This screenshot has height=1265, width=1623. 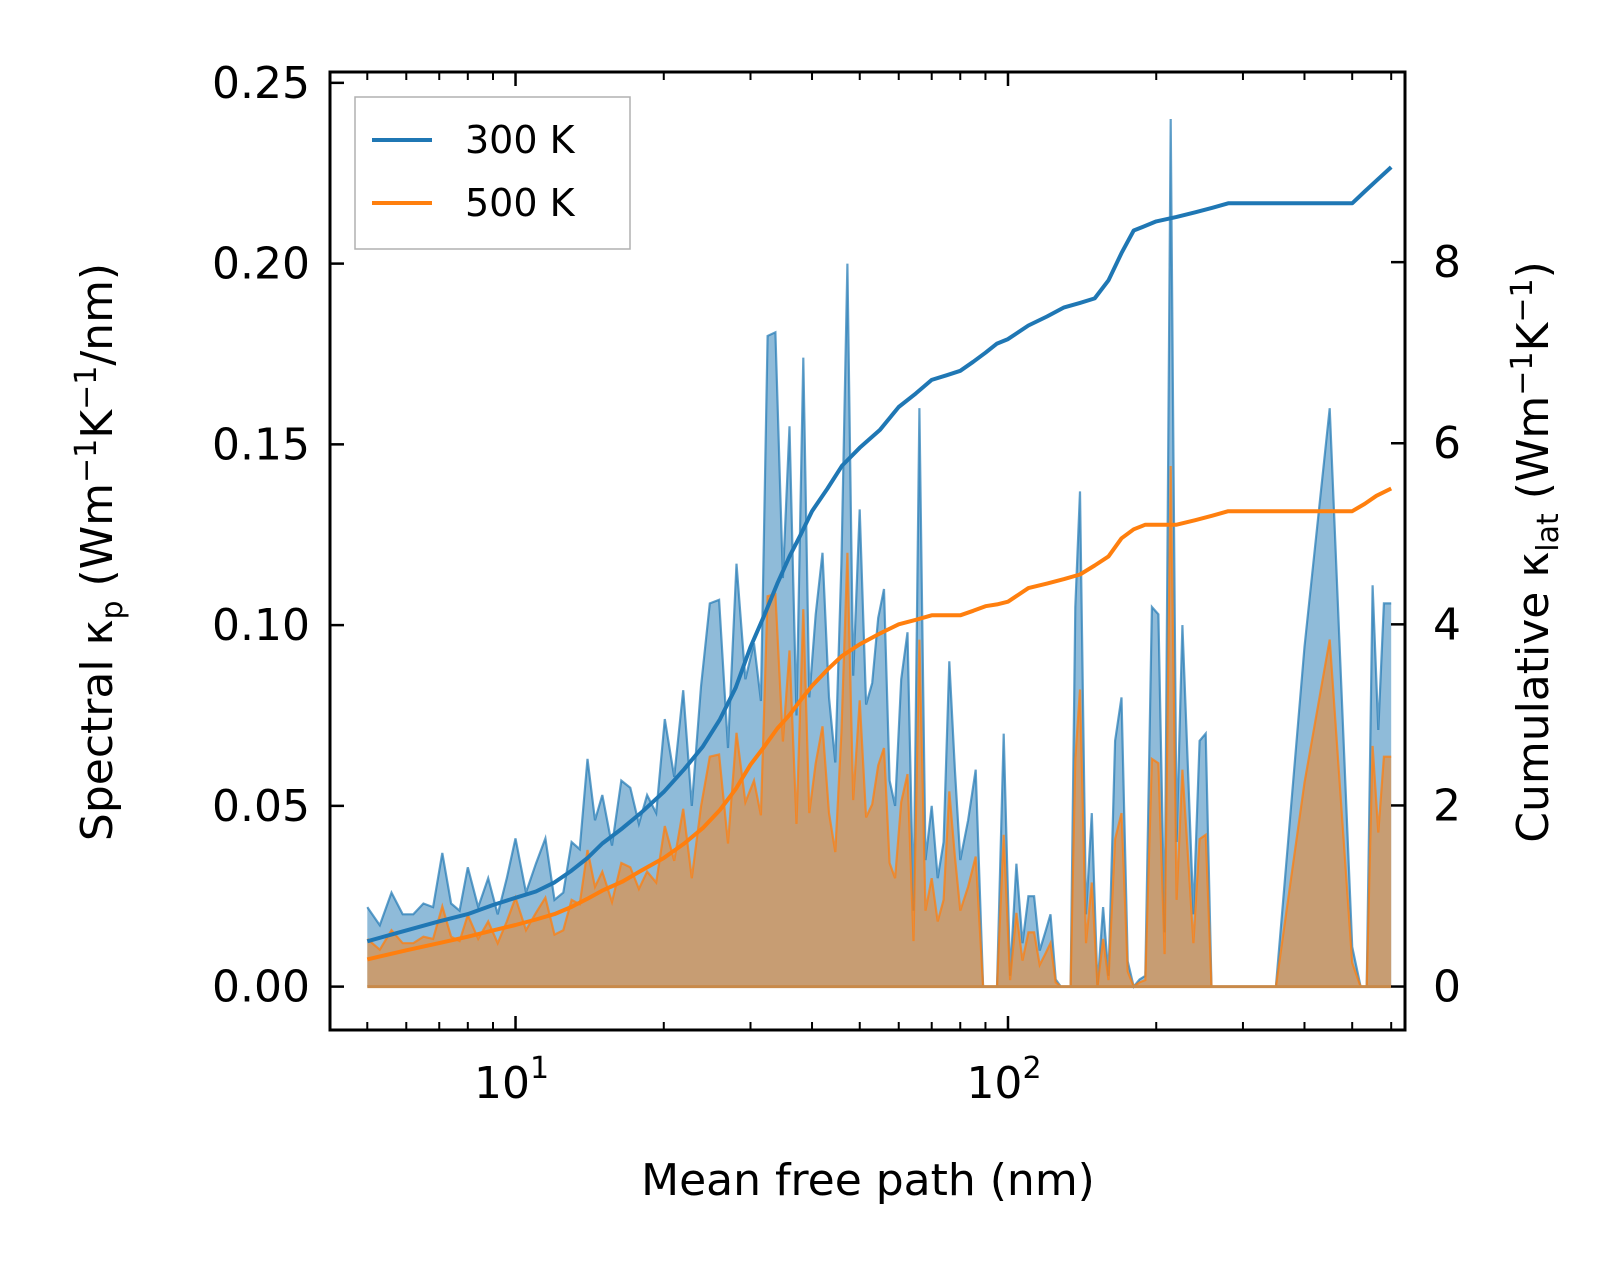 I want to click on left-y-tick-label: 0.25, so click(x=261, y=83).